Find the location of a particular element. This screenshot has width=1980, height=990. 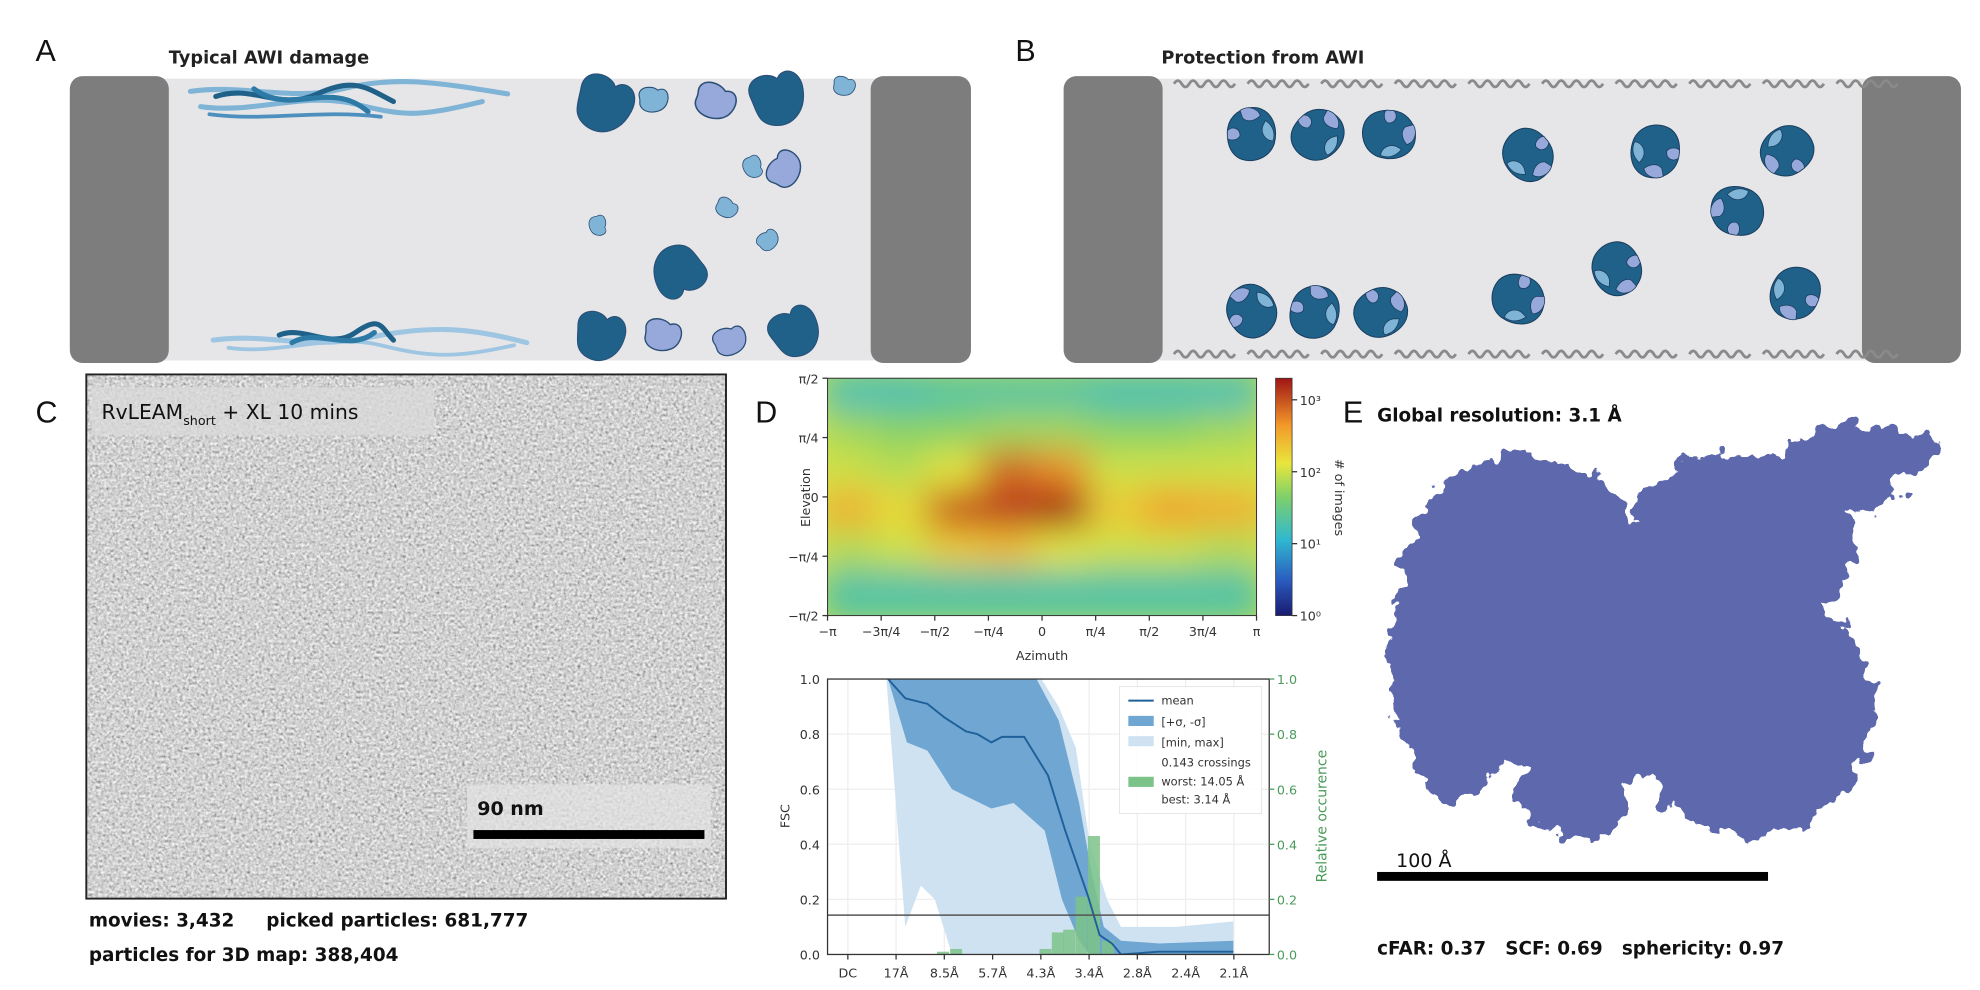

colorbar-tick-label: 10³ is located at coordinates (1310, 400).